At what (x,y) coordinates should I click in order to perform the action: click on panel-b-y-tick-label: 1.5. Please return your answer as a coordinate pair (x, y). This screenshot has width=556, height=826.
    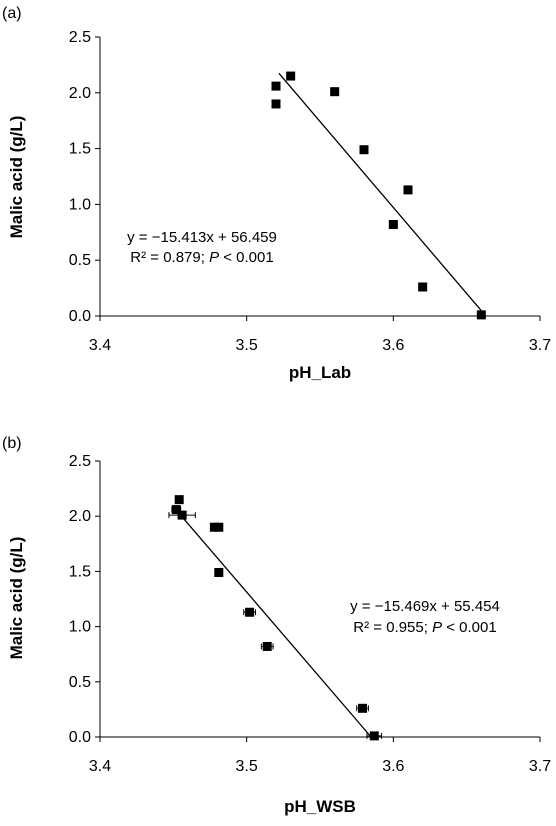
    Looking at the image, I should click on (80, 571).